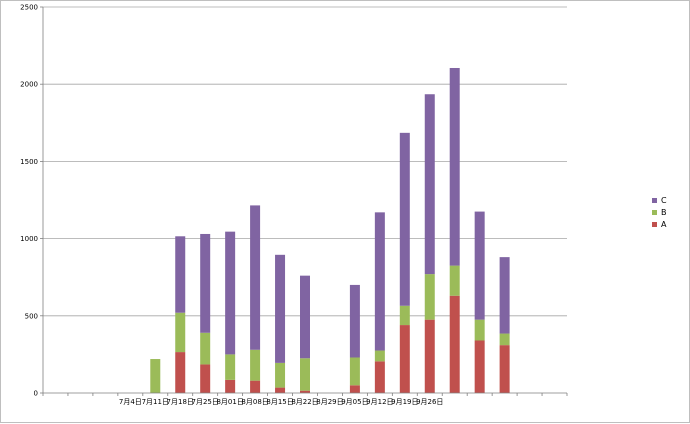  What do you see at coordinates (659, 212) in the screenshot?
I see `legend: CBA` at bounding box center [659, 212].